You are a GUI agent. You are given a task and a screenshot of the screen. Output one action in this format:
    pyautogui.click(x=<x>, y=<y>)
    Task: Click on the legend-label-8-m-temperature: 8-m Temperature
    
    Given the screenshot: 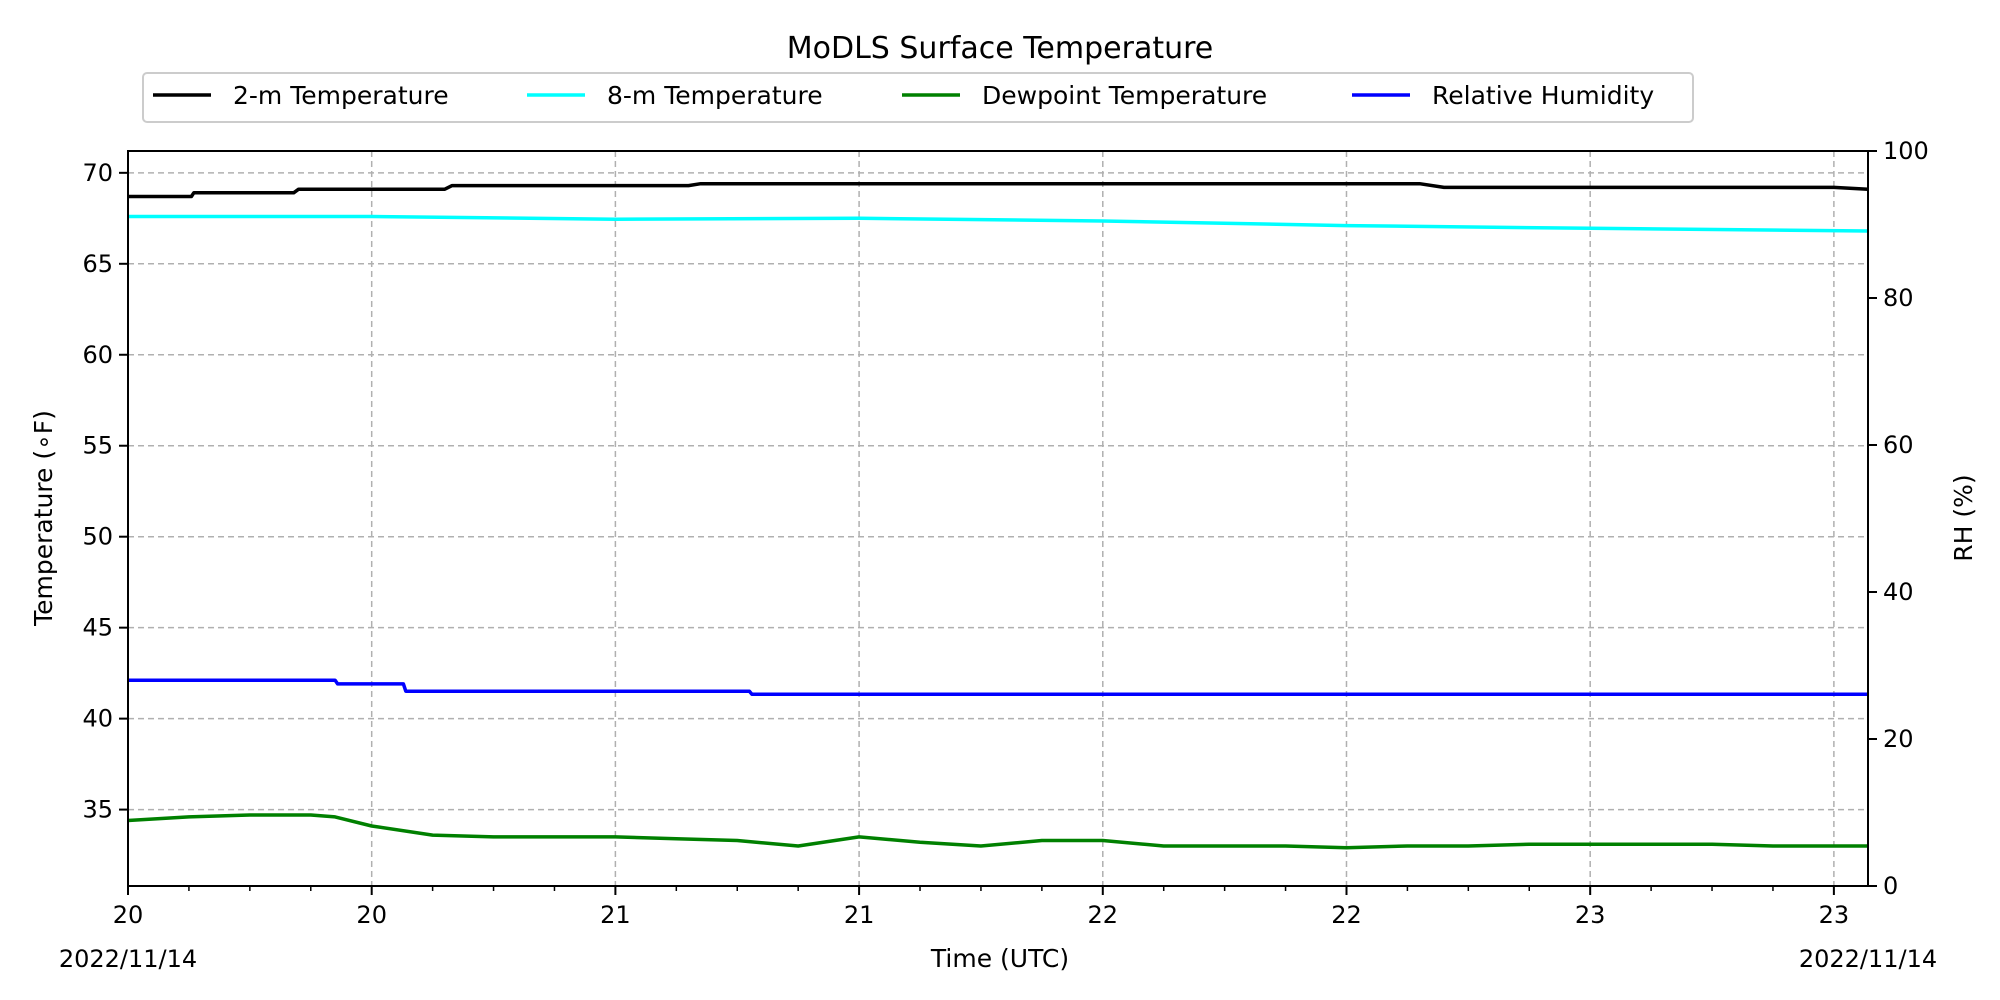 What is the action you would take?
    pyautogui.click(x=715, y=95)
    